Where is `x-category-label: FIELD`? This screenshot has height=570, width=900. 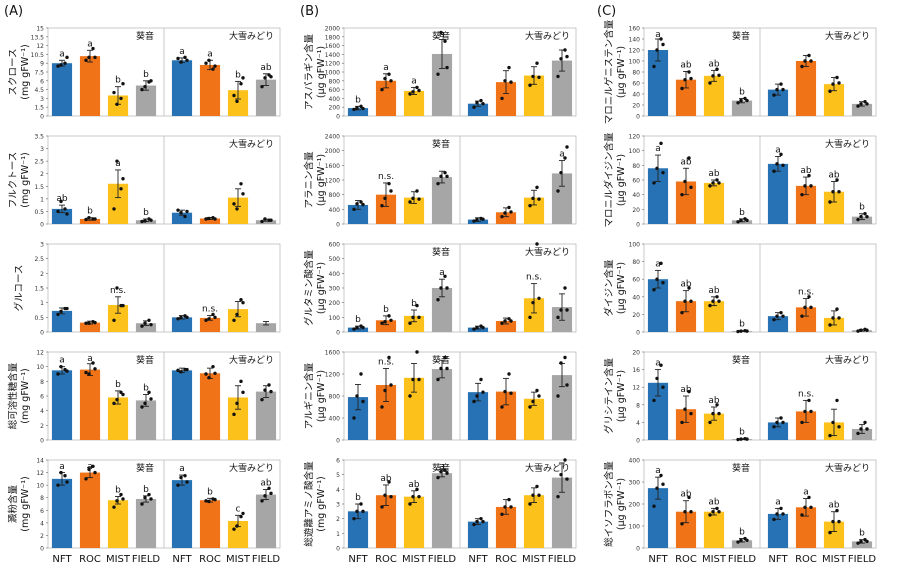
x-category-label: FIELD is located at coordinates (742, 559).